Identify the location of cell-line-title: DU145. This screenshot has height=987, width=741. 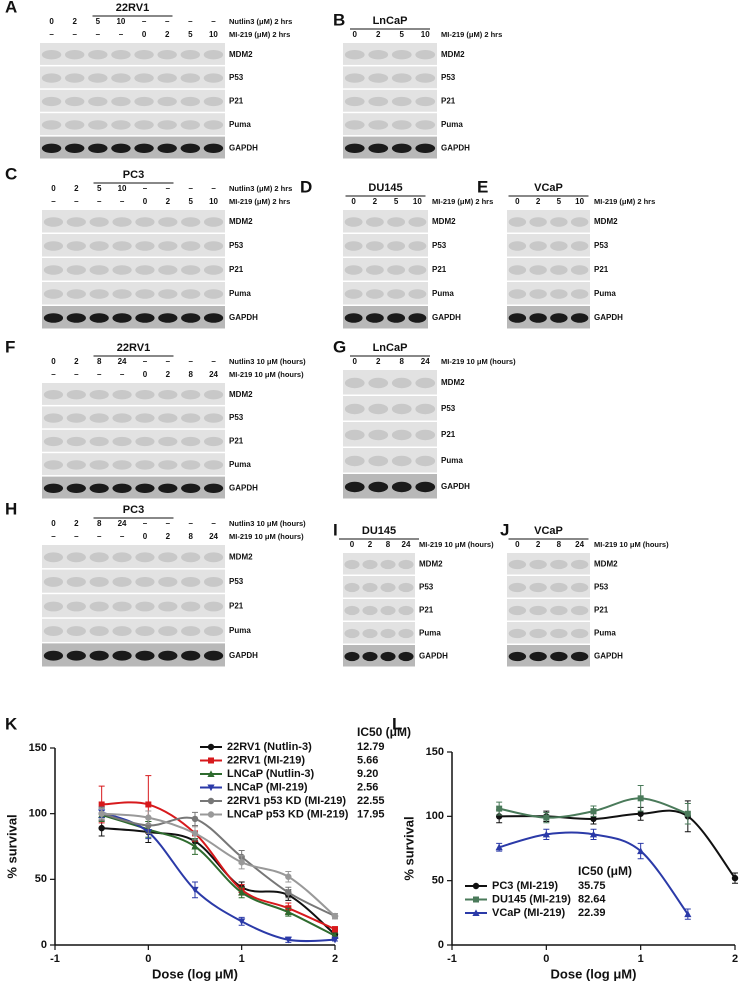
(385, 188).